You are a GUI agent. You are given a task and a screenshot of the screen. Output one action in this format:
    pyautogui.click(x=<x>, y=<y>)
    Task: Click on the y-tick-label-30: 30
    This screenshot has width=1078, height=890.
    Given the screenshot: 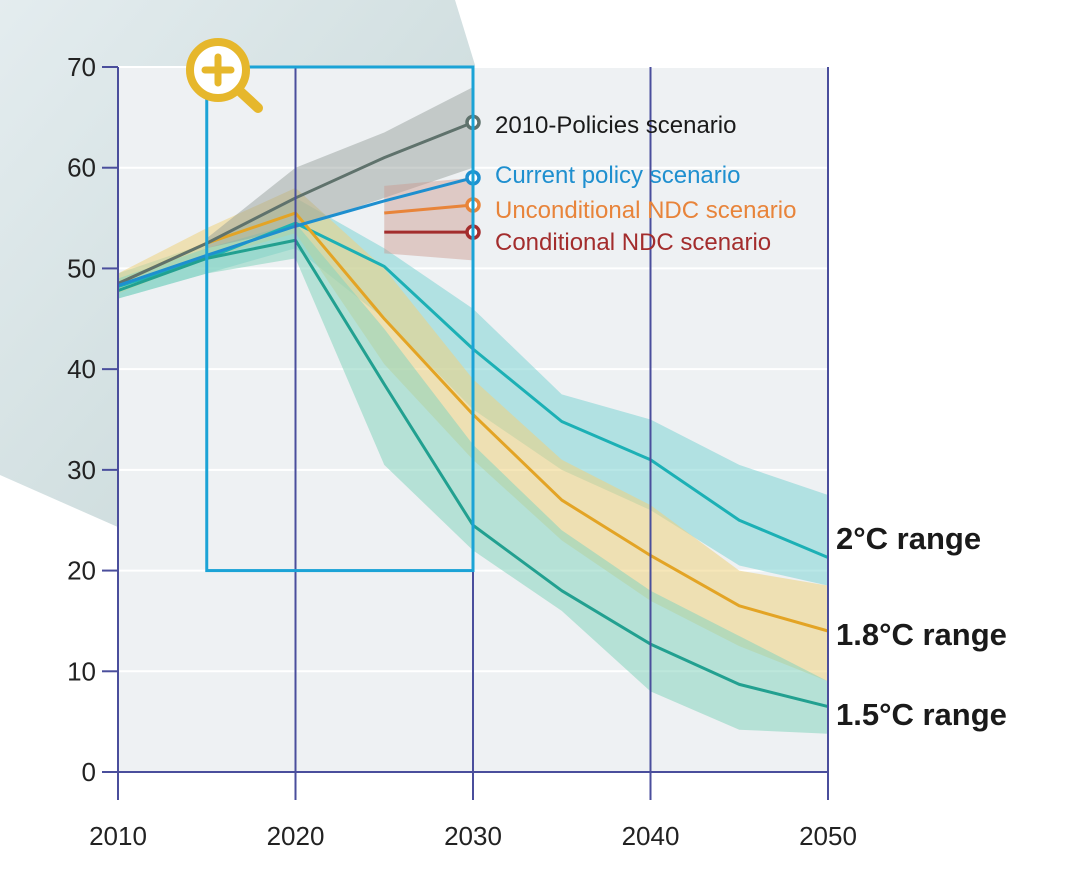 What is the action you would take?
    pyautogui.click(x=81, y=470)
    